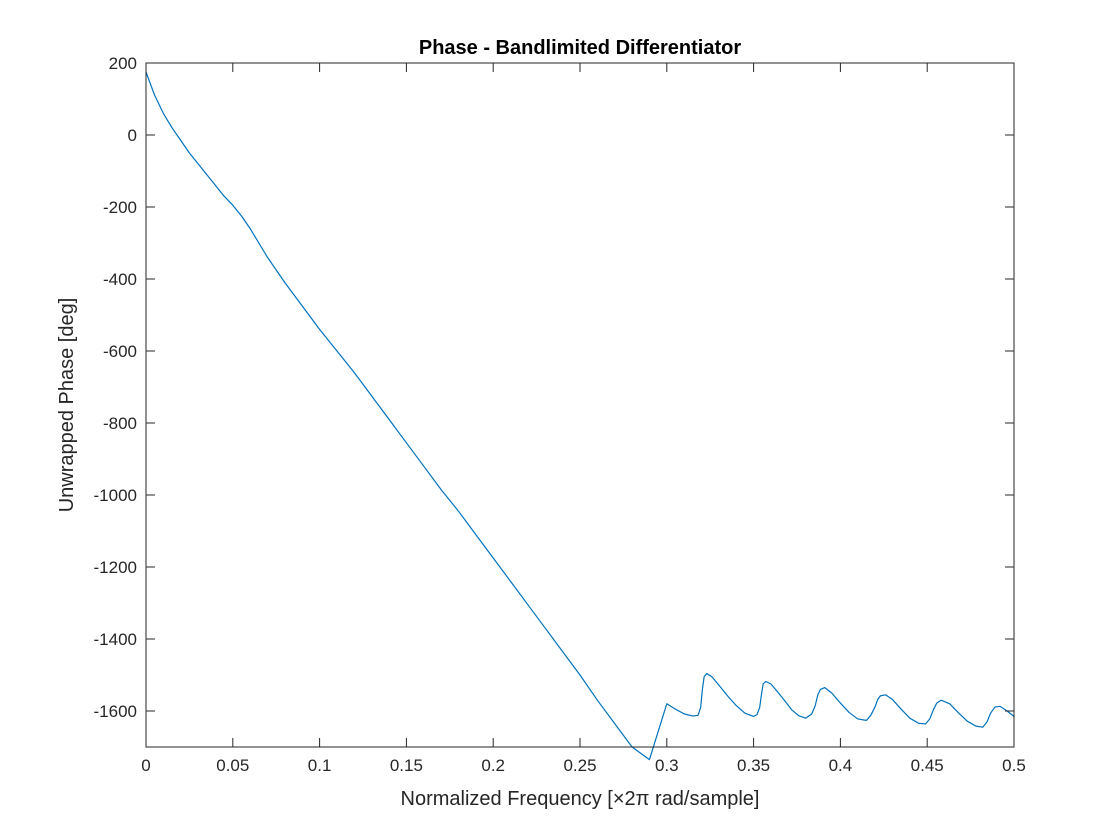  What do you see at coordinates (841, 765) in the screenshot?
I see `x-tick-label: 0.4` at bounding box center [841, 765].